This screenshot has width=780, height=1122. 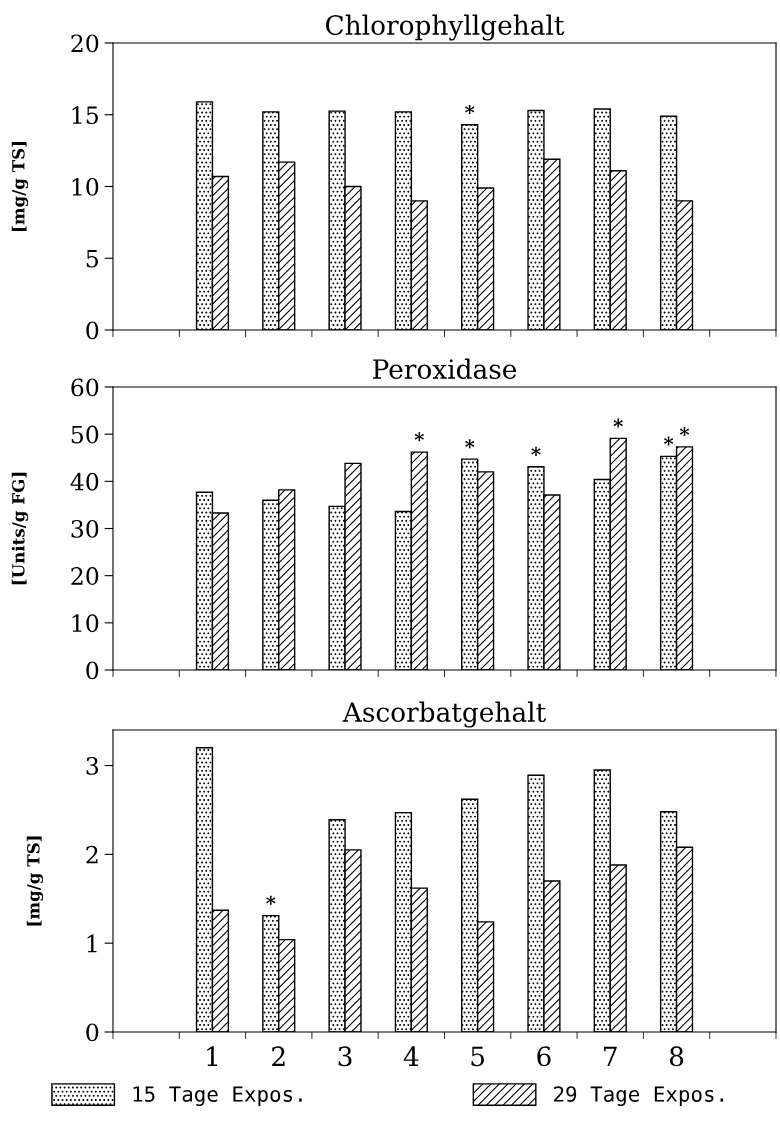 I want to click on y-tick-label: 2, so click(x=92, y=854).